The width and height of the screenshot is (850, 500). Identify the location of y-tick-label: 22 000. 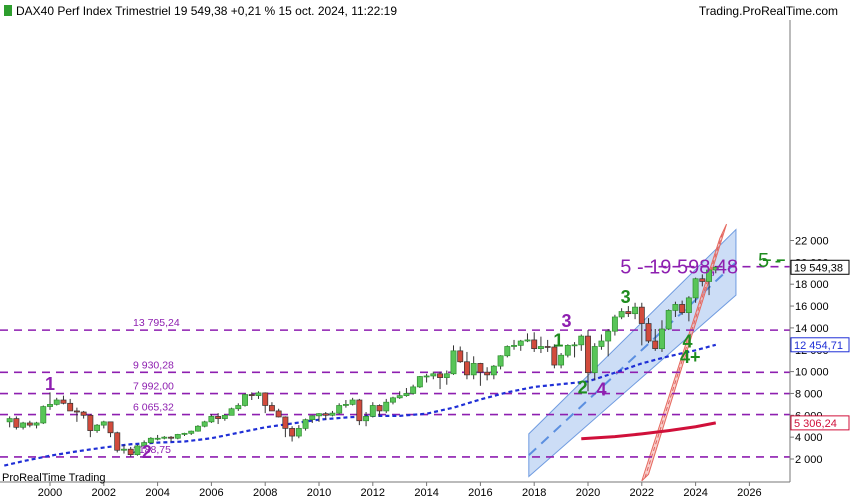
(812, 242).